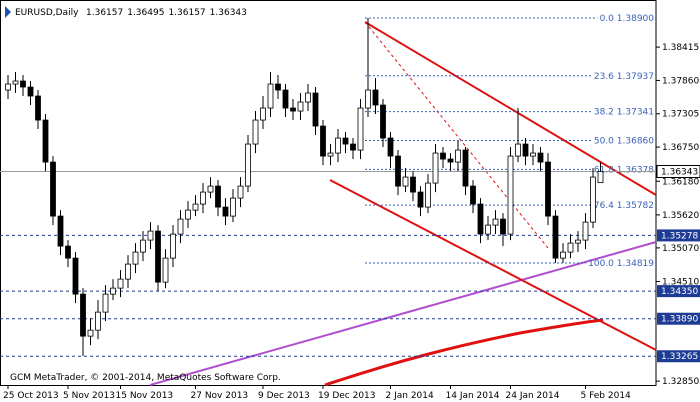 The width and height of the screenshot is (700, 402). What do you see at coordinates (624, 206) in the screenshot?
I see `fib-label: 76.4 1.35782` at bounding box center [624, 206].